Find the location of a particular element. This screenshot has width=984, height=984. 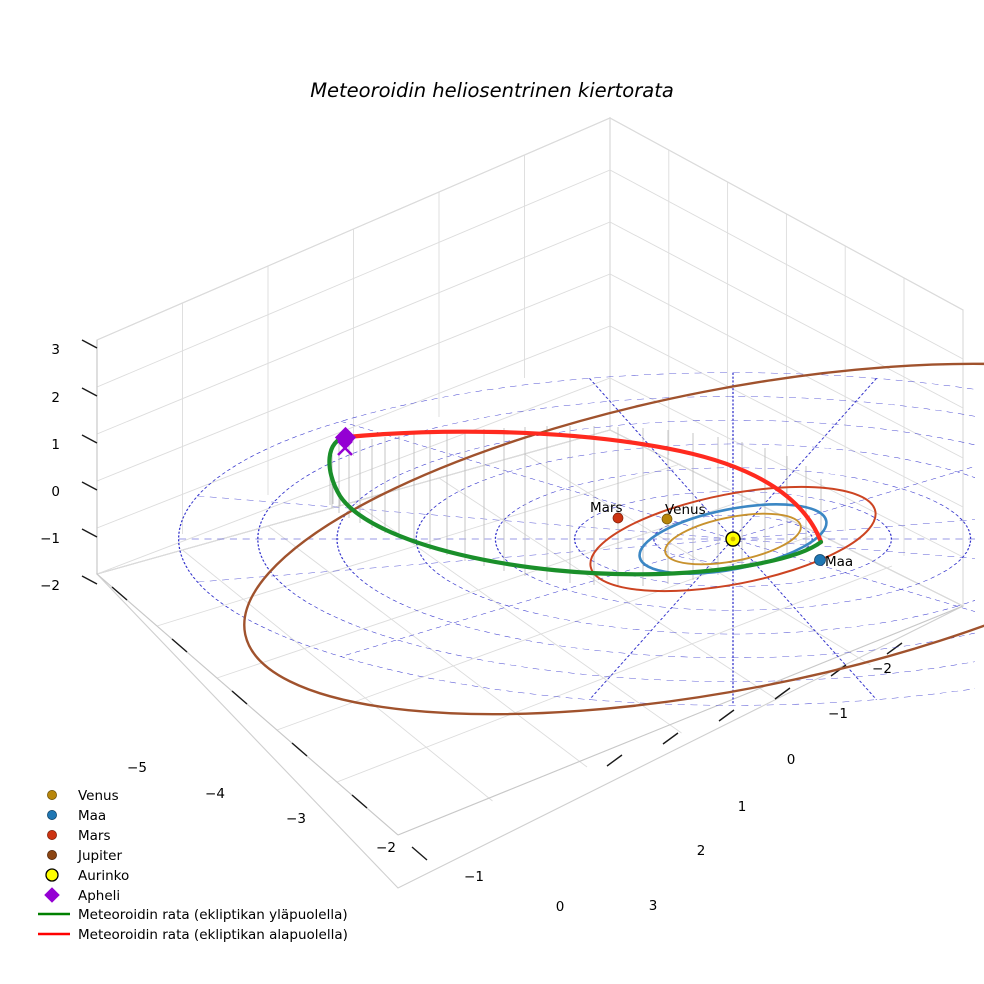

legend-label-apheli: Apheli is located at coordinates (99, 896).